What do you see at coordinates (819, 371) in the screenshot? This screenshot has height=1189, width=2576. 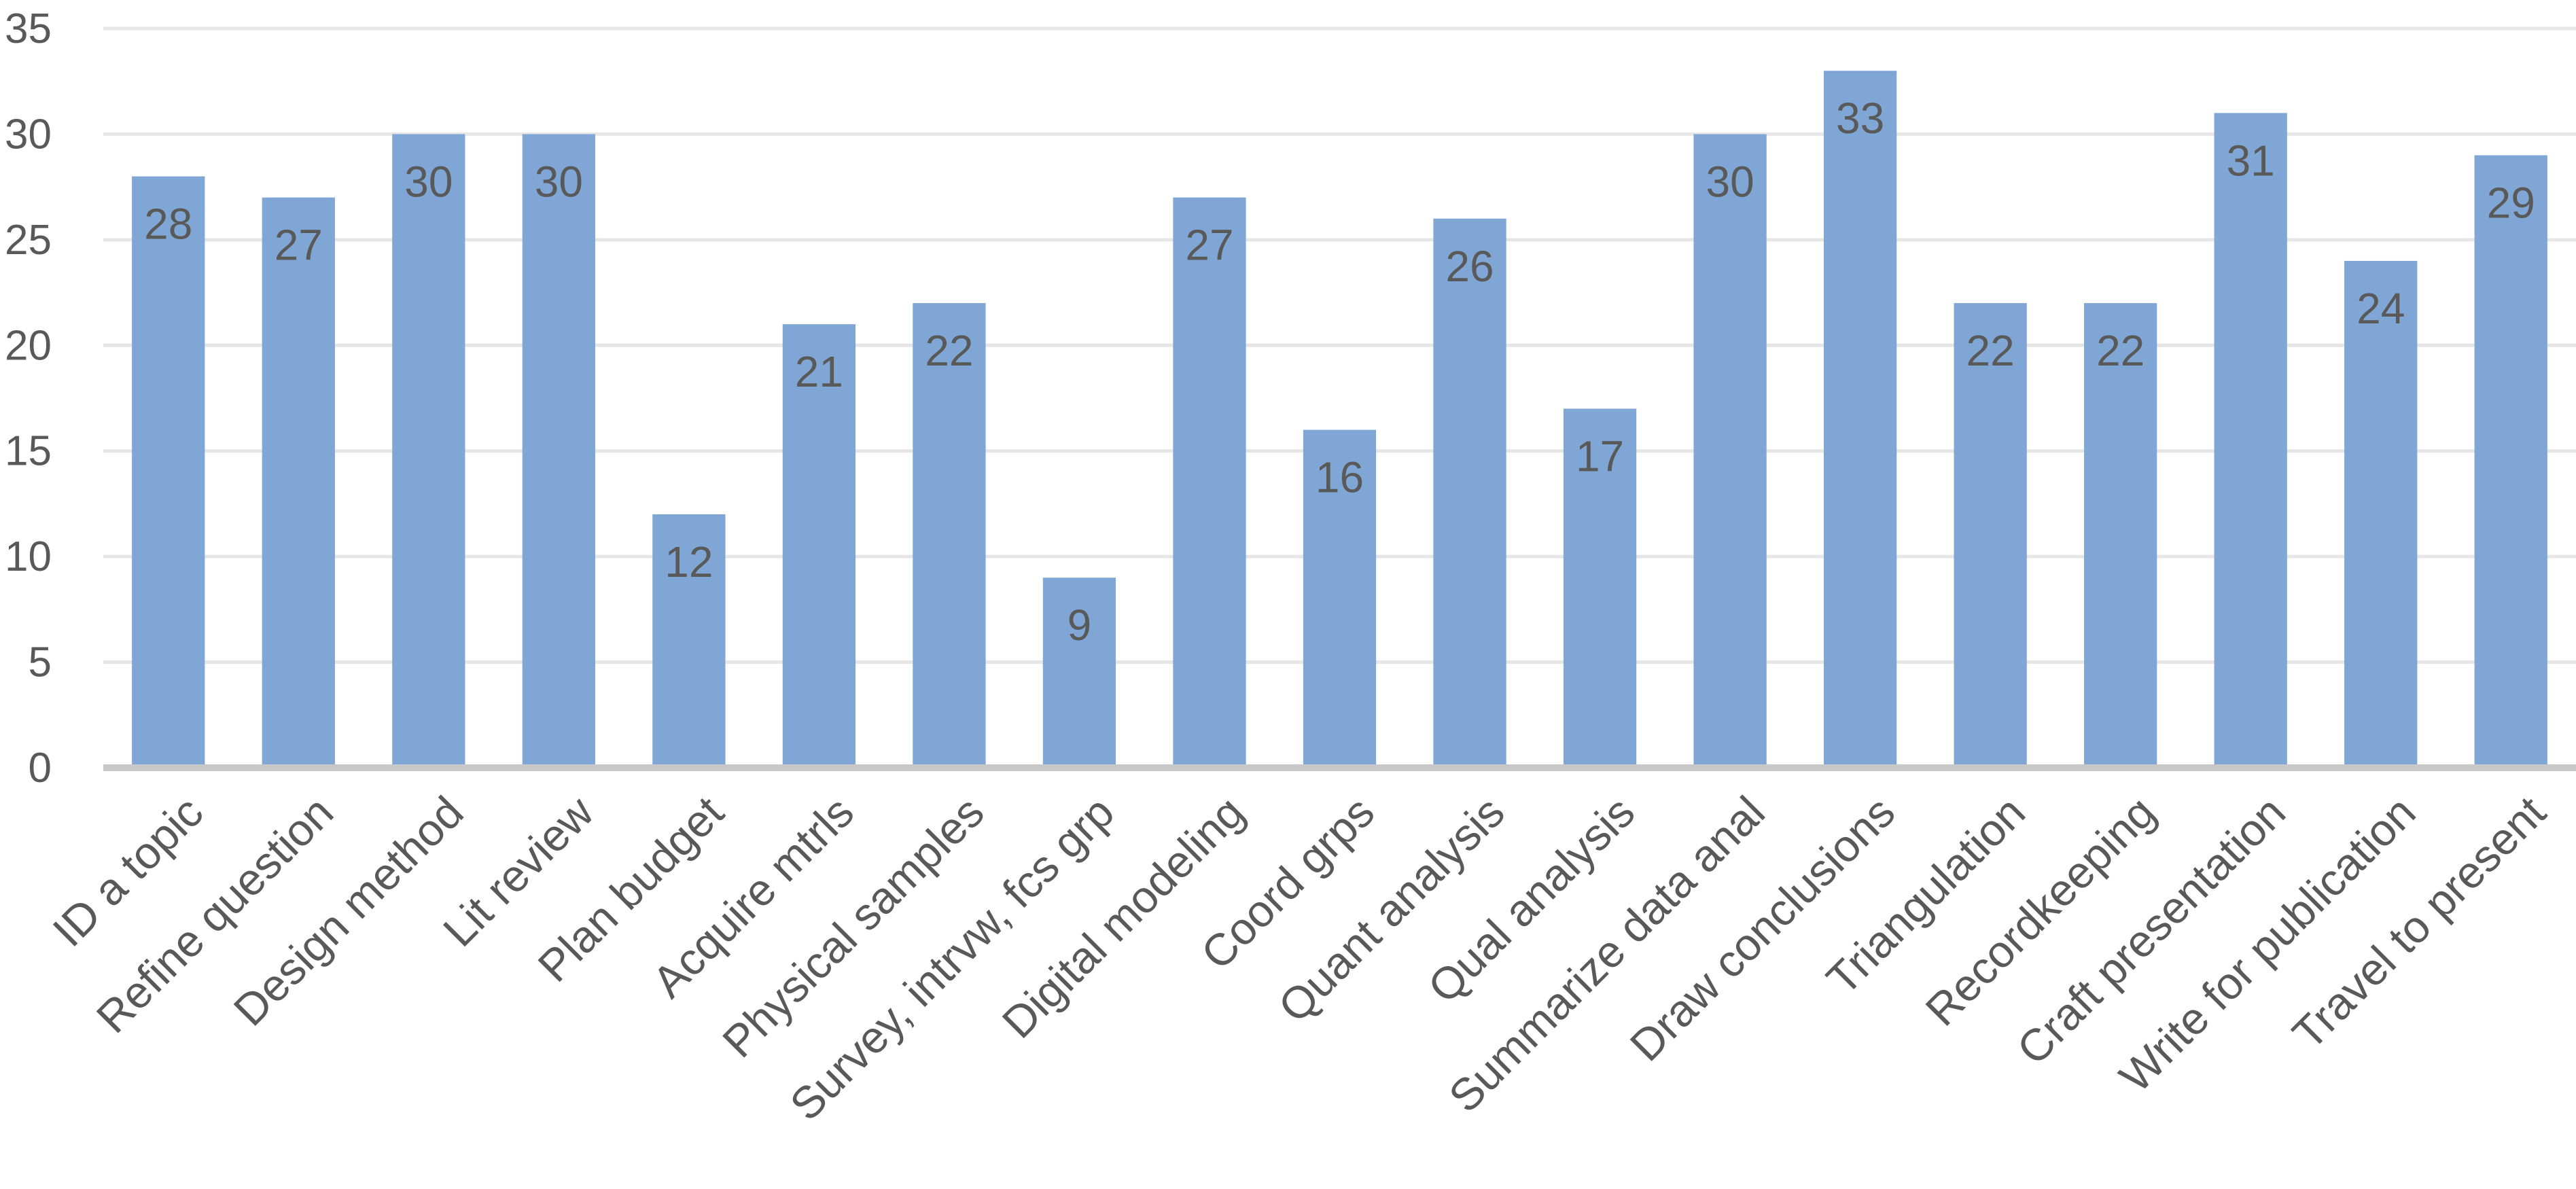 I see `data-label: 21` at bounding box center [819, 371].